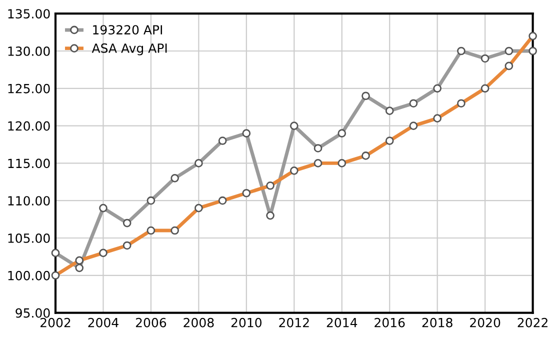  What do you see at coordinates (33, 313) in the screenshot?
I see `y-tick-label: 95.00` at bounding box center [33, 313].